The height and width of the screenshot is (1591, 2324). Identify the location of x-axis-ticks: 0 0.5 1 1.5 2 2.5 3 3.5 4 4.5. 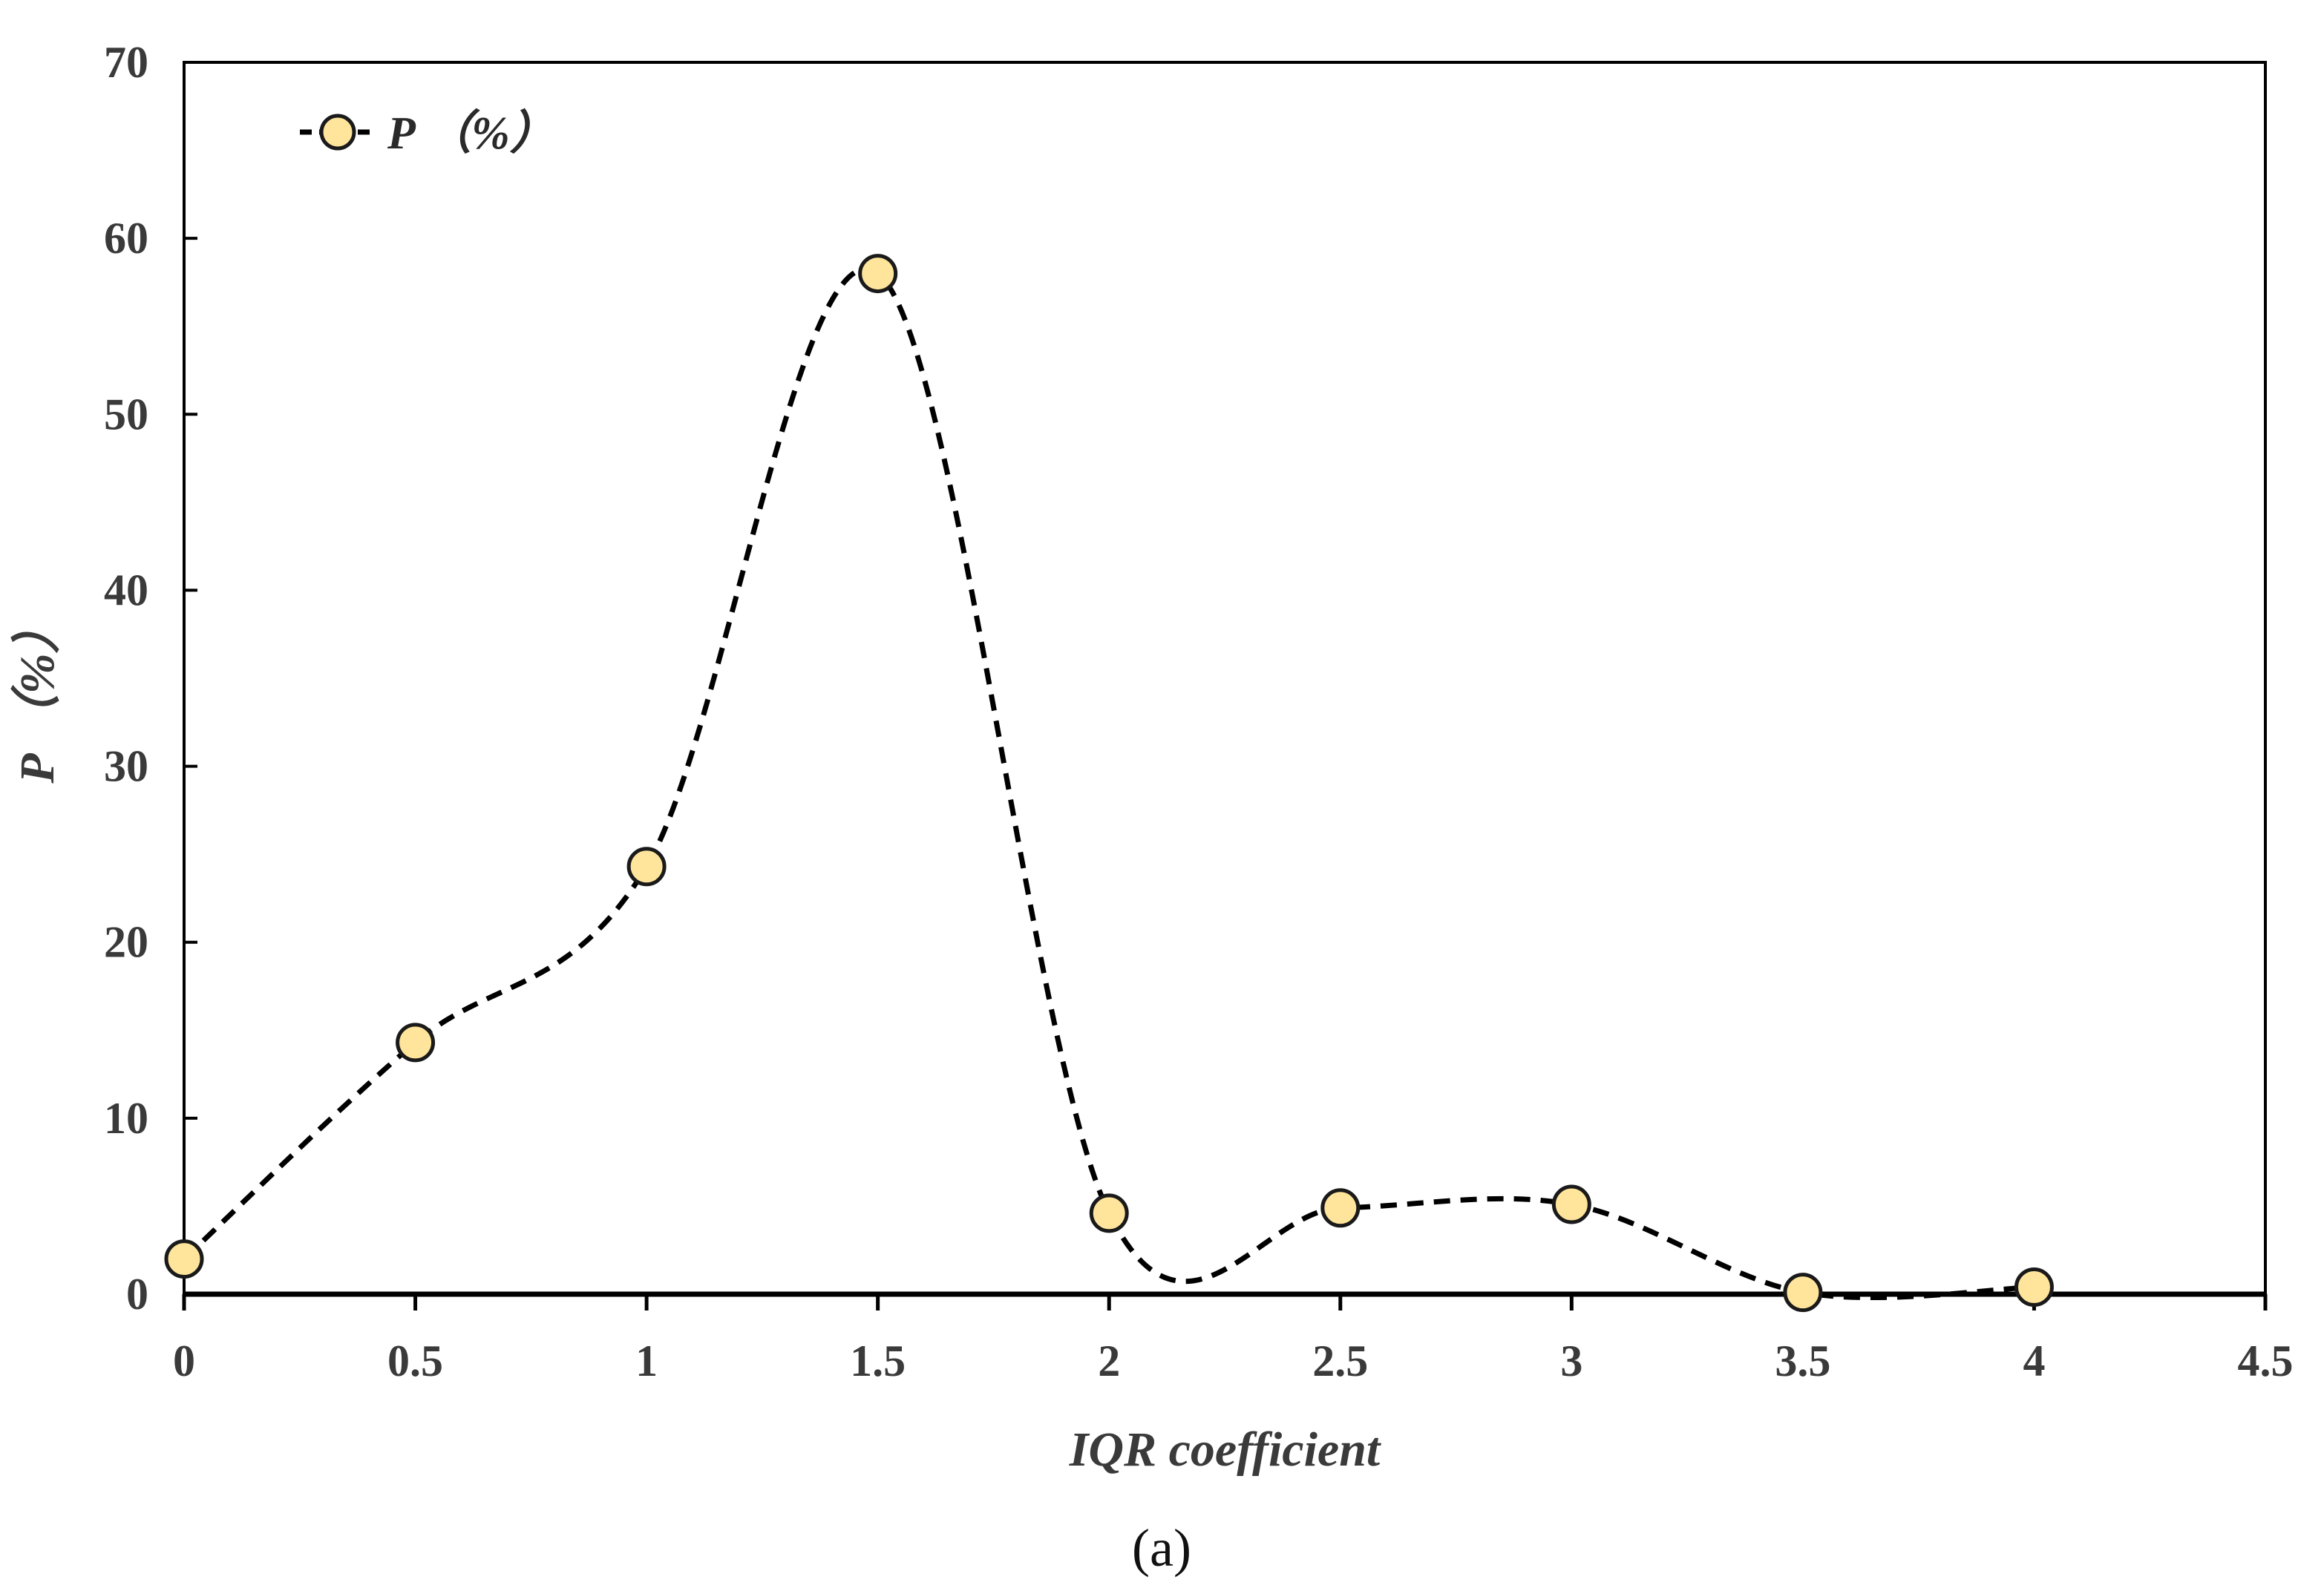
(1233, 1339).